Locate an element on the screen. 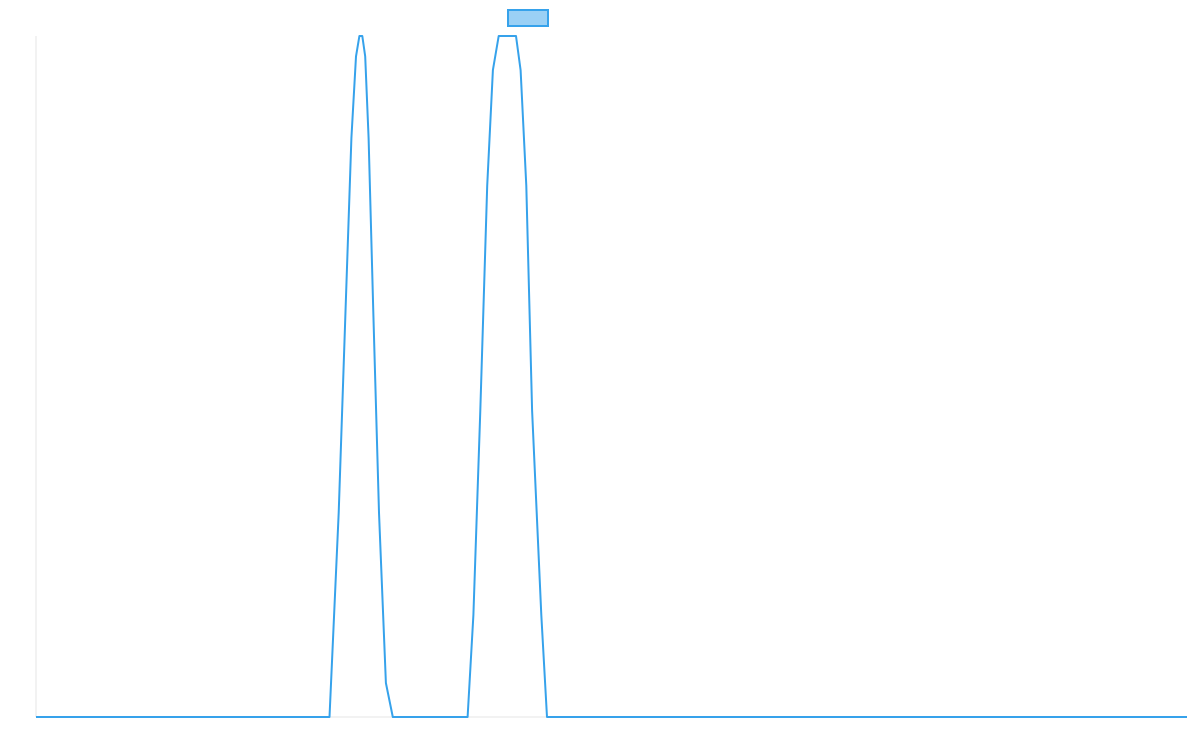  legend-color-box is located at coordinates (528, 18).